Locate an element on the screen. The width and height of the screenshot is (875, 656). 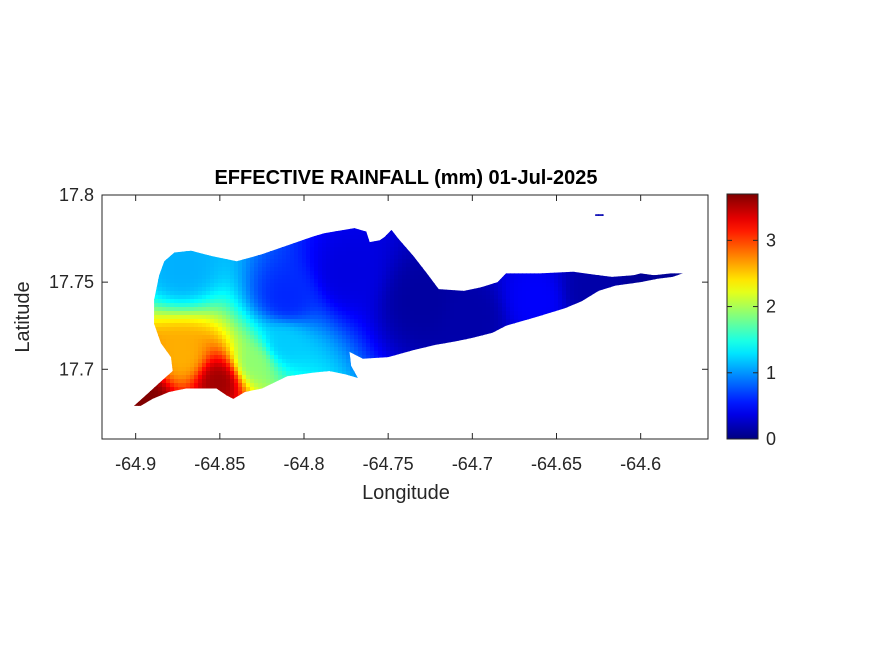
colorbar-tick-label: 0 is located at coordinates (771, 439).